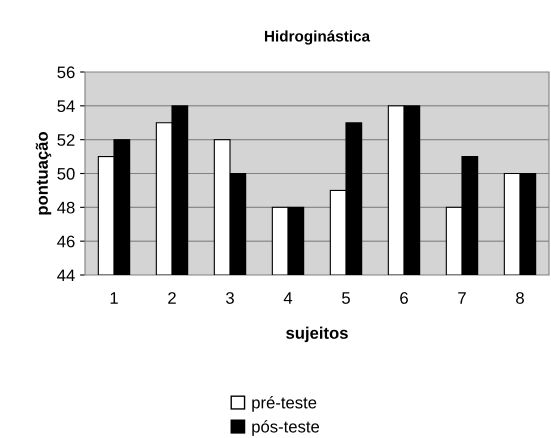 Image resolution: width=551 pixels, height=438 pixels. What do you see at coordinates (66, 208) in the screenshot?
I see `y-tick-label: 48` at bounding box center [66, 208].